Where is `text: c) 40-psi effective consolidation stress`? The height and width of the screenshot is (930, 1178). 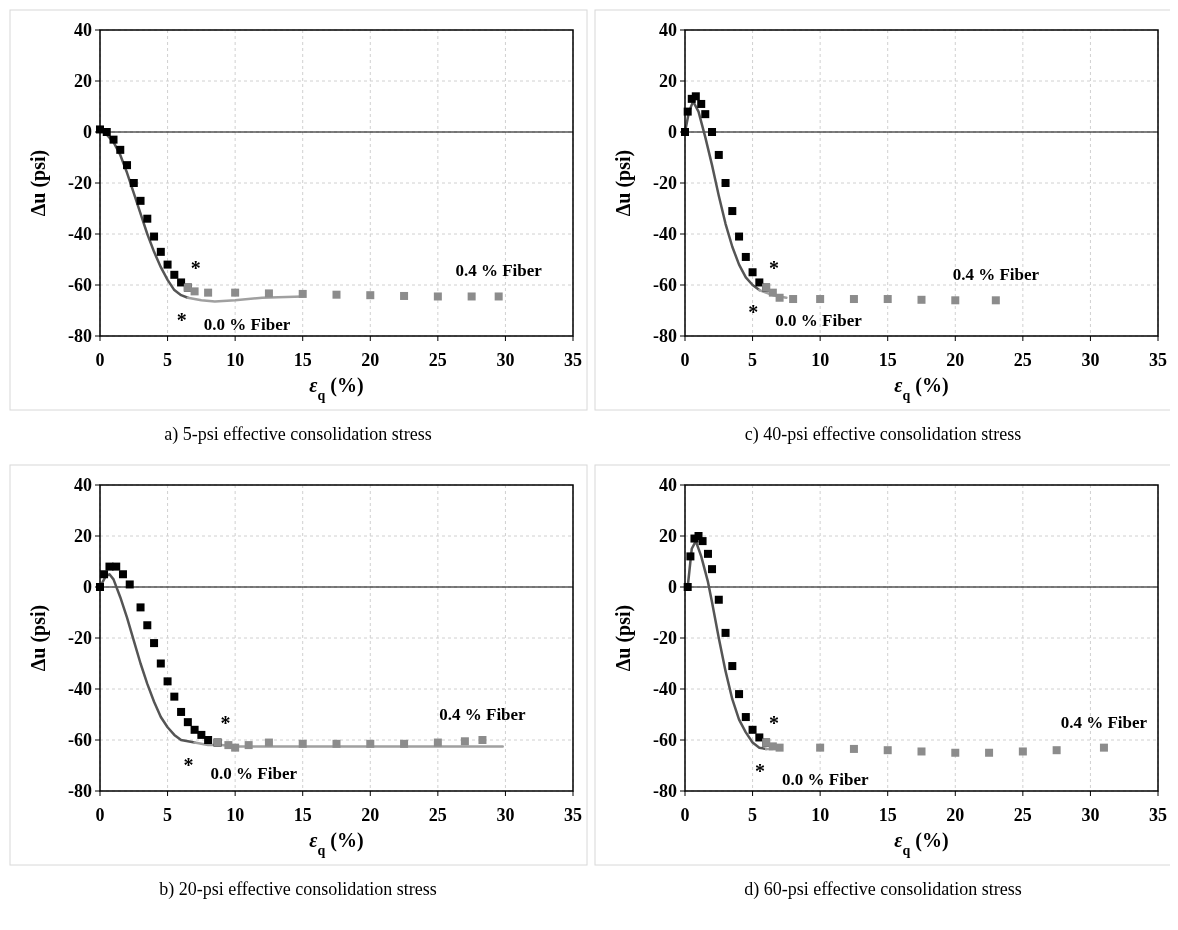 text: c) 40-psi effective consolidation stress is located at coordinates (883, 434).